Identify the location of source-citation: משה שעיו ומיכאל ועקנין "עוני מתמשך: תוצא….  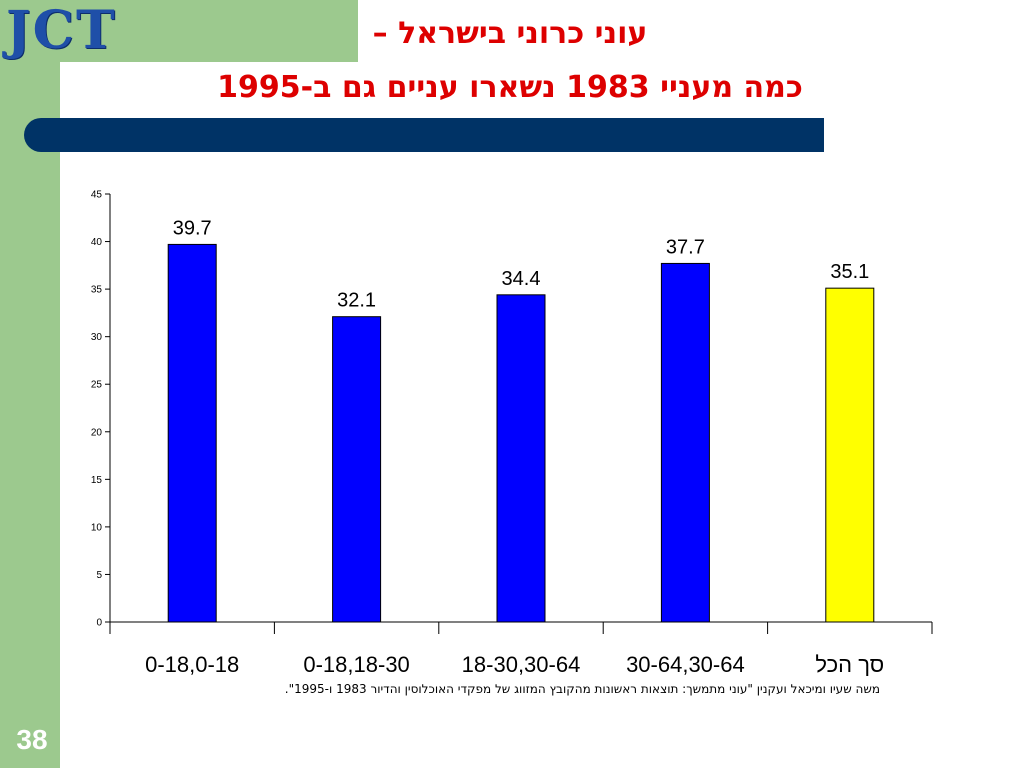
(582, 689).